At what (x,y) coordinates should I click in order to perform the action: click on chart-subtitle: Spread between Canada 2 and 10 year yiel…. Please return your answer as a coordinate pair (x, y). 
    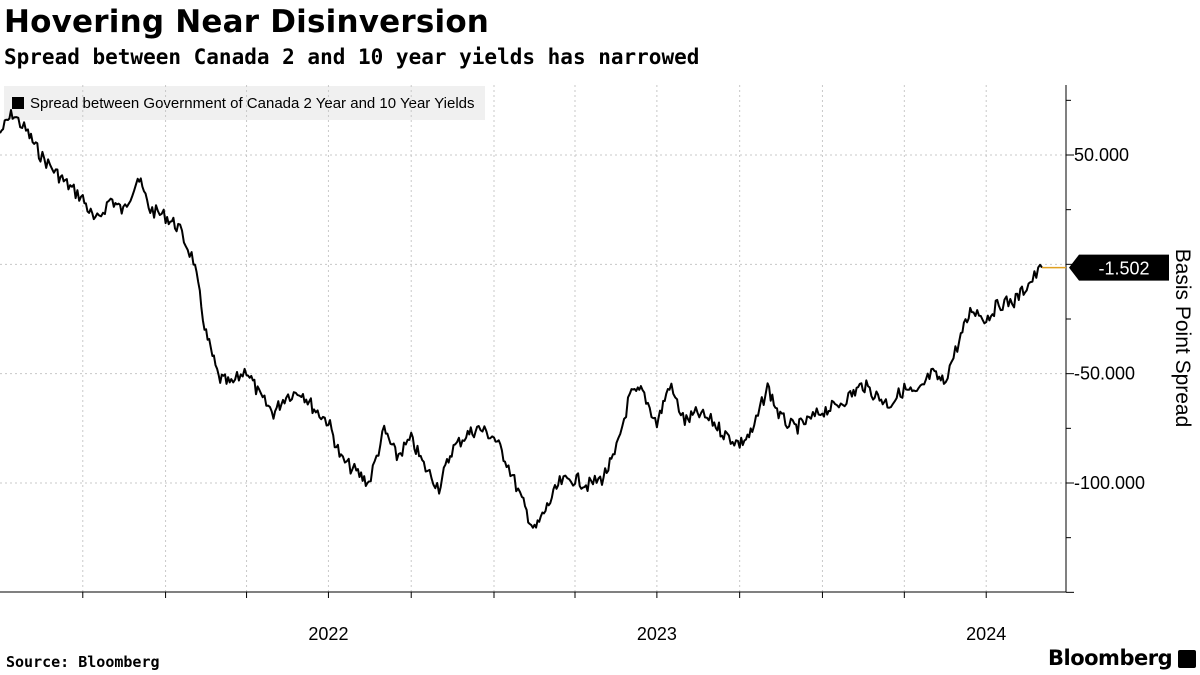
    Looking at the image, I should click on (352, 57).